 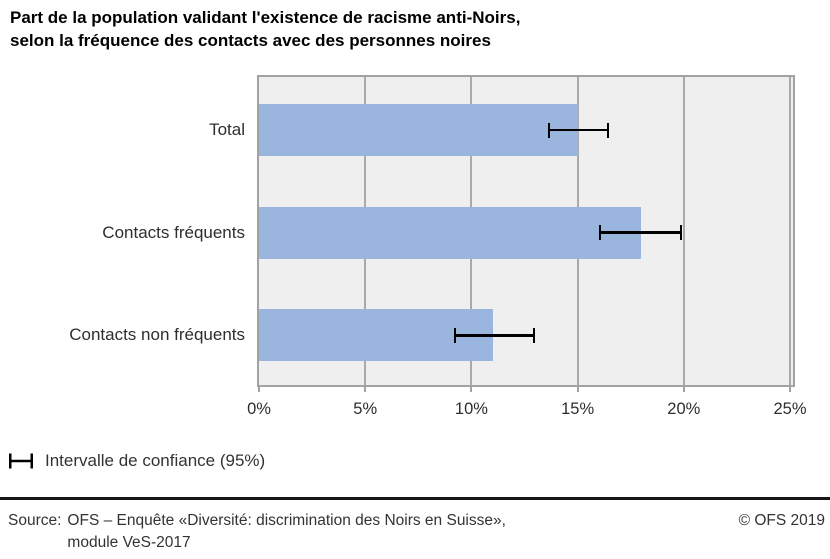 What do you see at coordinates (578, 409) in the screenshot?
I see `x-tick-label-3: 15%` at bounding box center [578, 409].